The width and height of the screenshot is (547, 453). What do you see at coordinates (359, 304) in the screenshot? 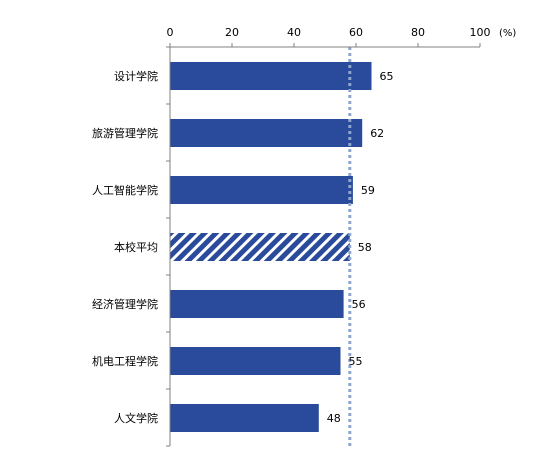
I see `data-label: 56` at bounding box center [359, 304].